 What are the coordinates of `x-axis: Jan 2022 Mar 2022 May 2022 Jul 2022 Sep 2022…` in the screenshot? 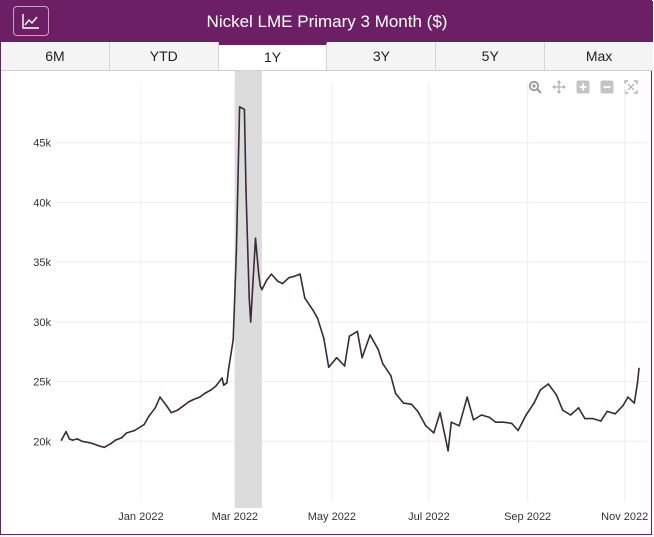 It's located at (383, 517).